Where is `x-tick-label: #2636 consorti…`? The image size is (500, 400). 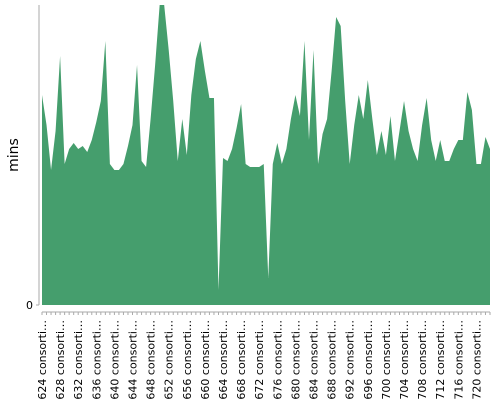
x-tick-label: #2636 consorti… is located at coordinates (96, 360).